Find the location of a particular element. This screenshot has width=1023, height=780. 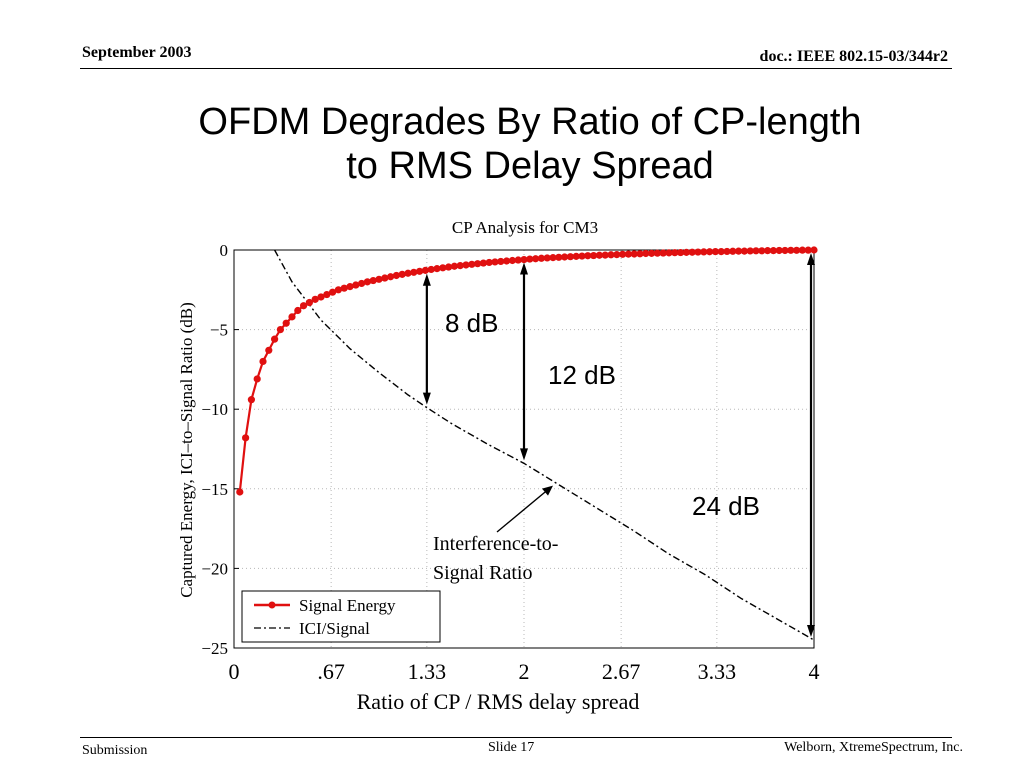

footer-slide-number: Slide 17 is located at coordinates (511, 747).